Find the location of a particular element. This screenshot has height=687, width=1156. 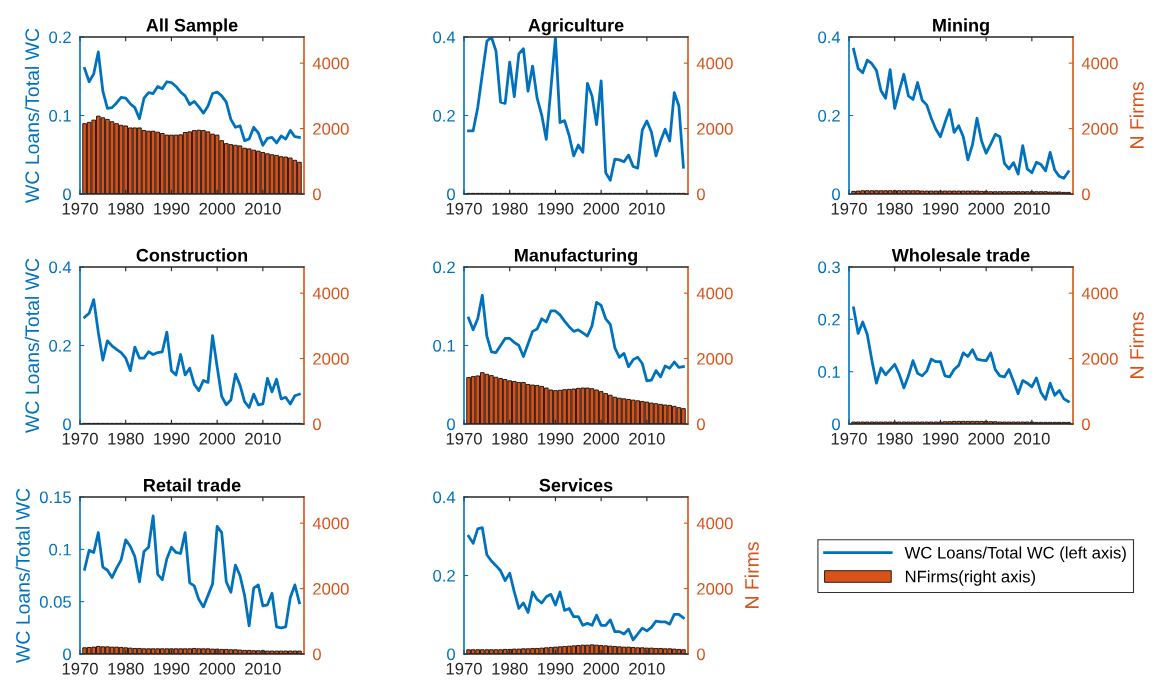

chart-title: Services is located at coordinates (576, 485).